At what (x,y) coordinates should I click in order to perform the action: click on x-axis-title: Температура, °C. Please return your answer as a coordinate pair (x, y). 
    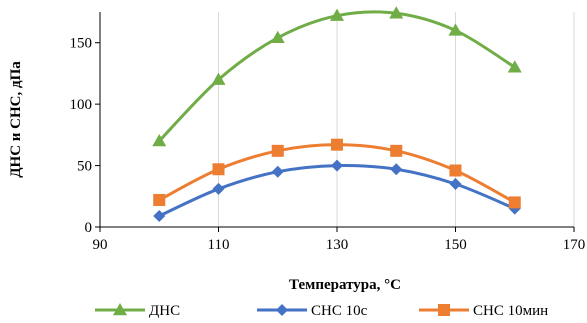
    Looking at the image, I should click on (345, 285).